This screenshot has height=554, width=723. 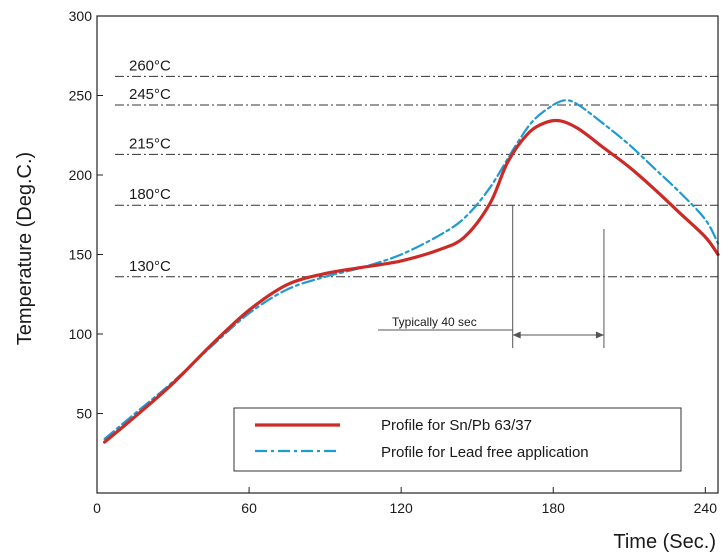 I want to click on y-axis-label: Temperature (Deg.C.), so click(x=25, y=248).